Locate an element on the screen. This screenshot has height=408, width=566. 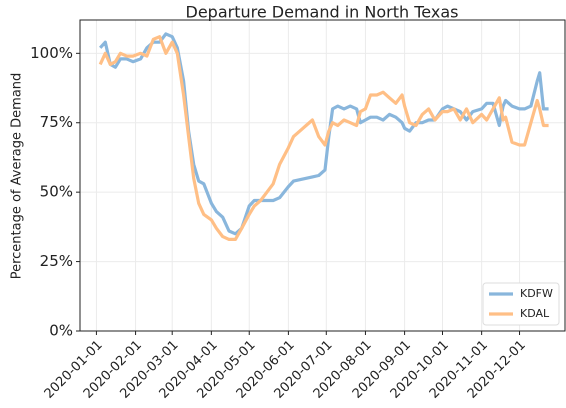
y-tick-label: 0% is located at coordinates (61, 331).